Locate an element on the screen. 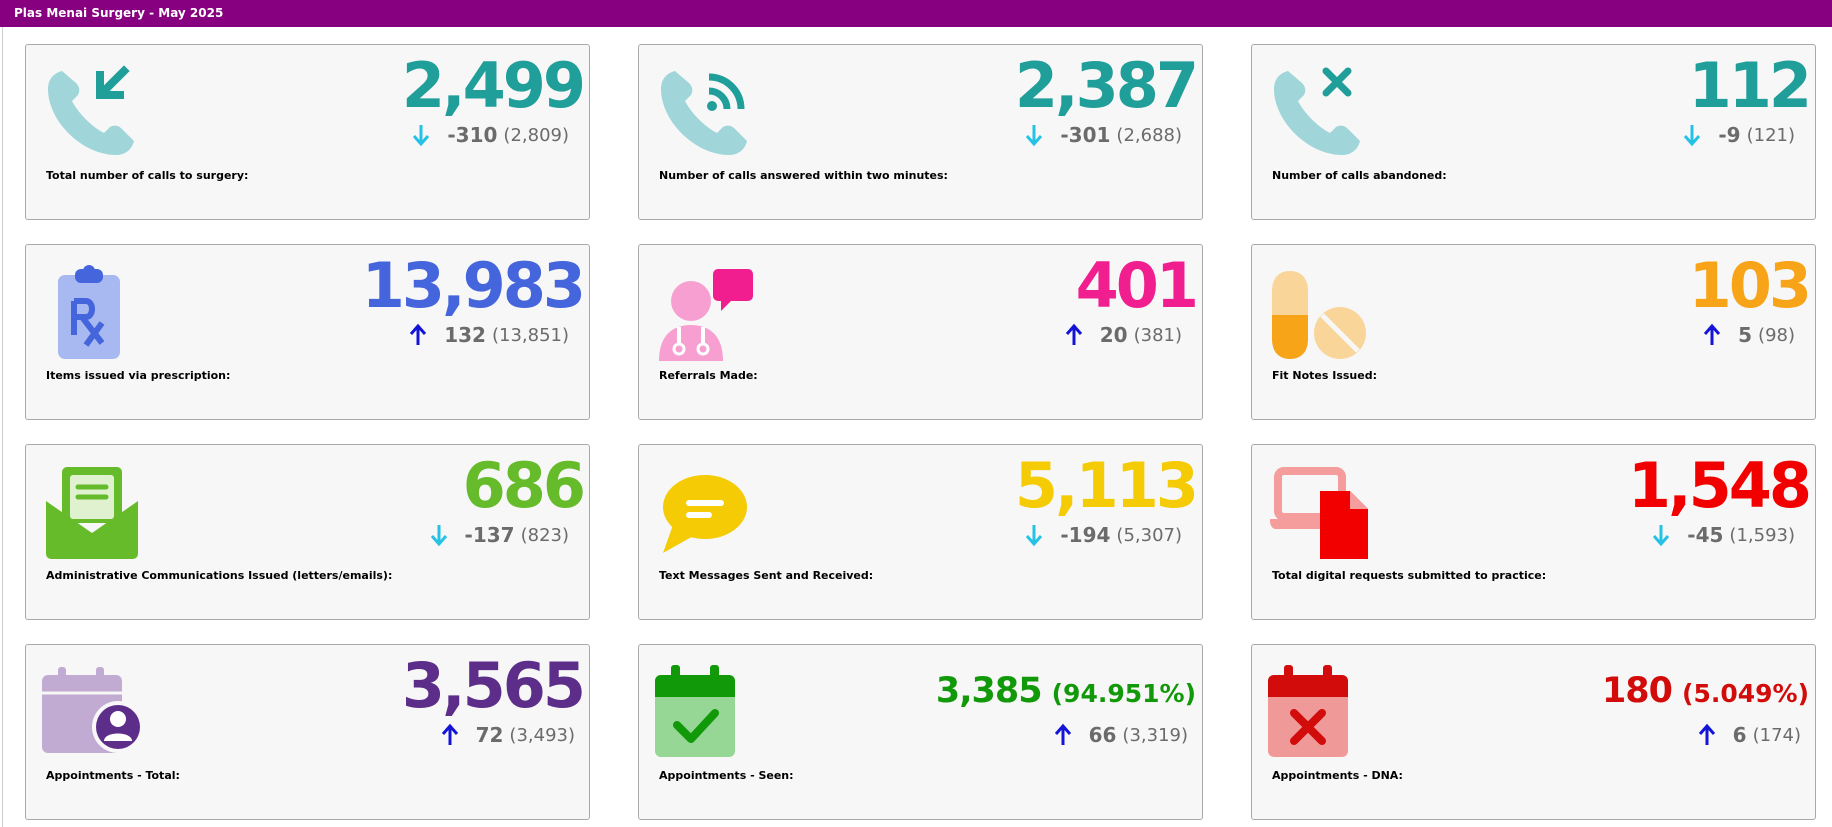  metric-label: Number of calls abandoned: is located at coordinates (1359, 175).